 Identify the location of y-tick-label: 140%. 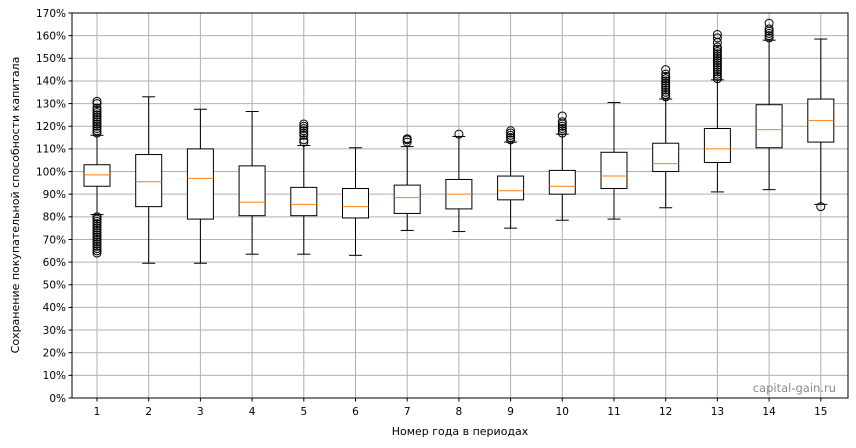
(51, 82).